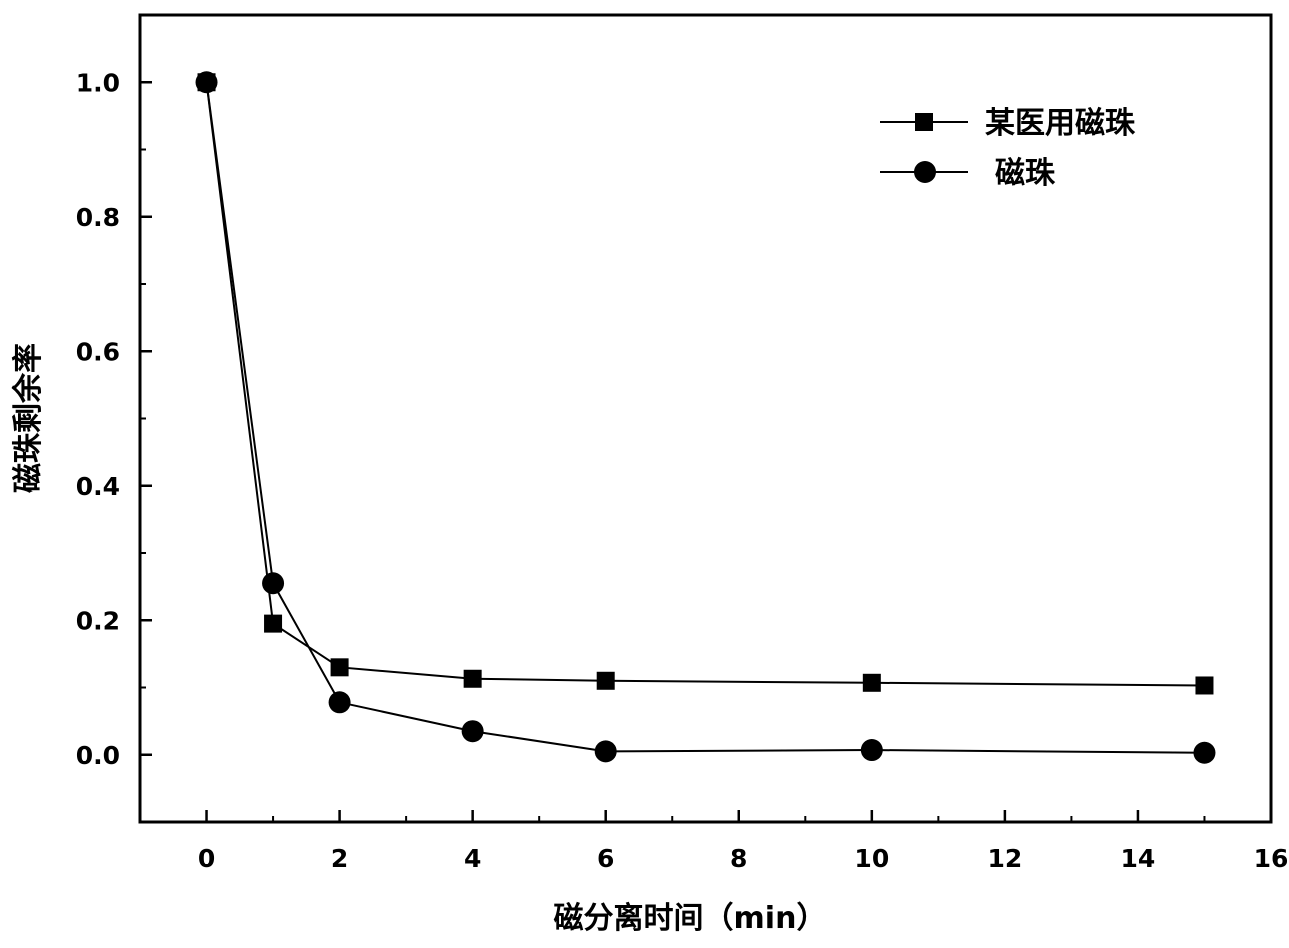 The image size is (1289, 948). I want to click on x-tick-label: 2, so click(339, 858).